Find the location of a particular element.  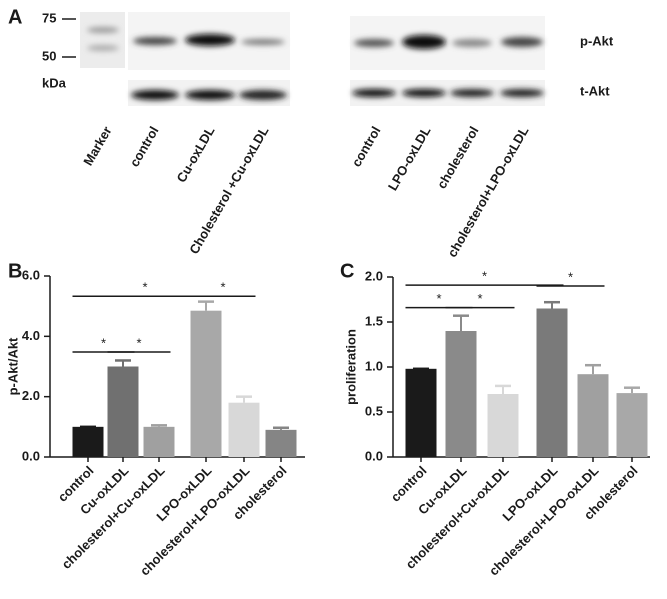

y-tick-label: 0.5 is located at coordinates (374, 410).